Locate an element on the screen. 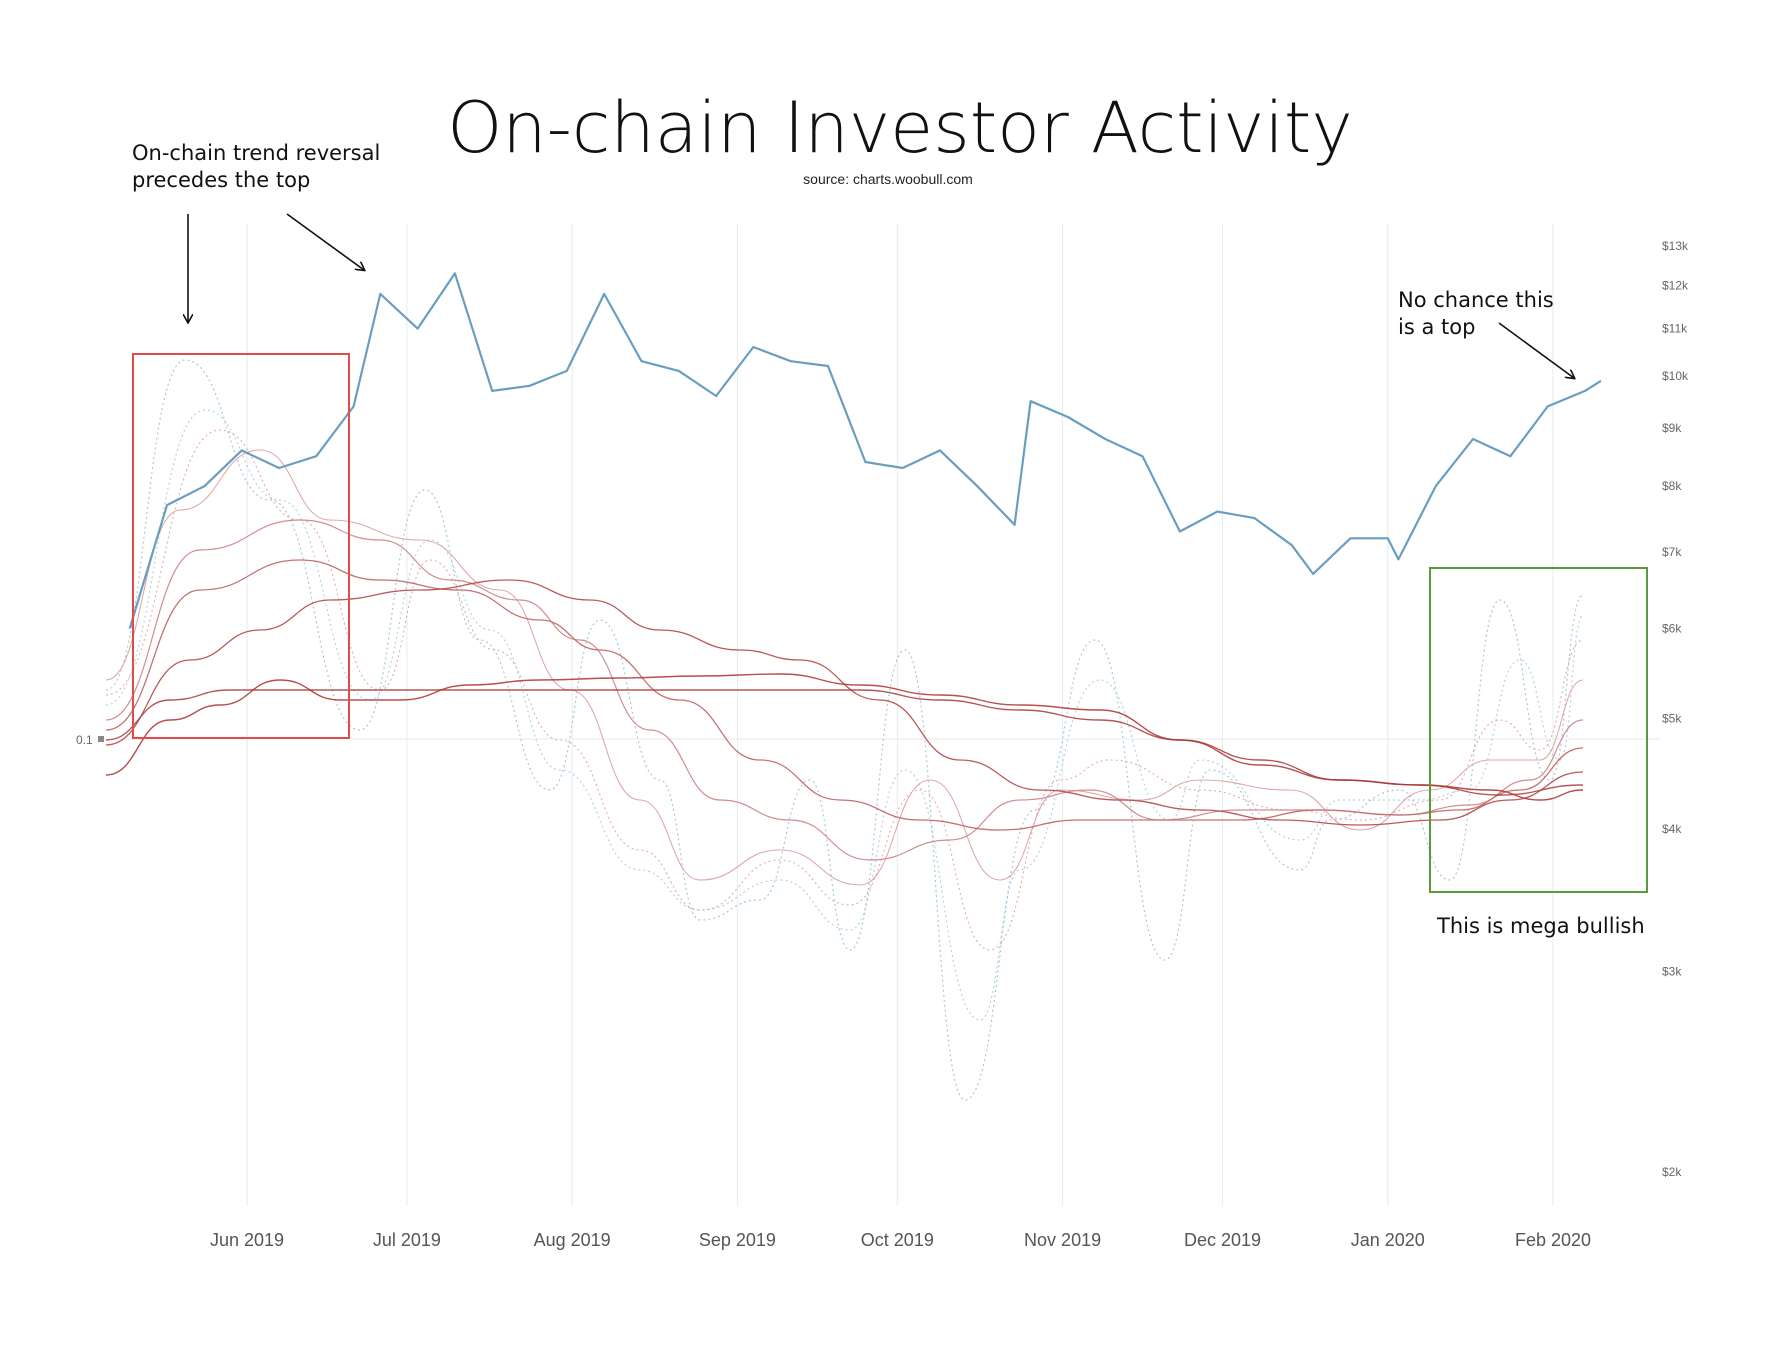 This screenshot has height=1352, width=1786. x-tick-label: Aug 2019 is located at coordinates (572, 1240).